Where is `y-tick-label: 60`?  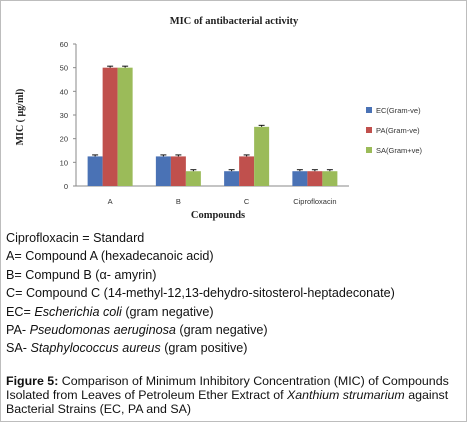 y-tick-label: 60 is located at coordinates (64, 44).